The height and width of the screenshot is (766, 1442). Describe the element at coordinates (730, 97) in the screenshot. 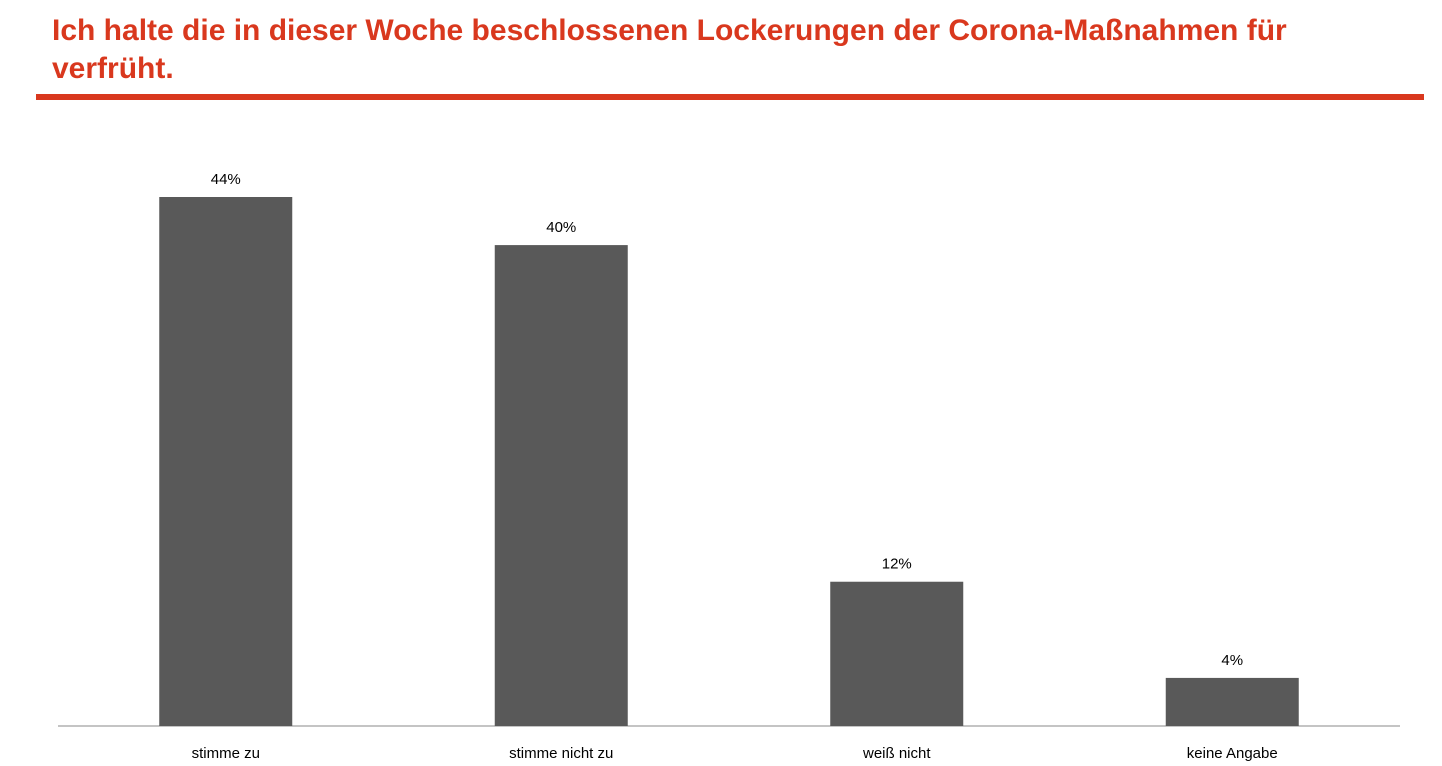

I see `title-divider` at that location.